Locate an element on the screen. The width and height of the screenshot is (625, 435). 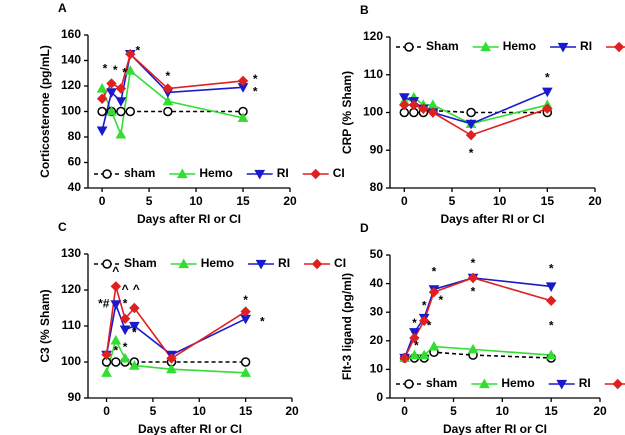
y-tick-label: 90 is located at coordinates (75, 397).